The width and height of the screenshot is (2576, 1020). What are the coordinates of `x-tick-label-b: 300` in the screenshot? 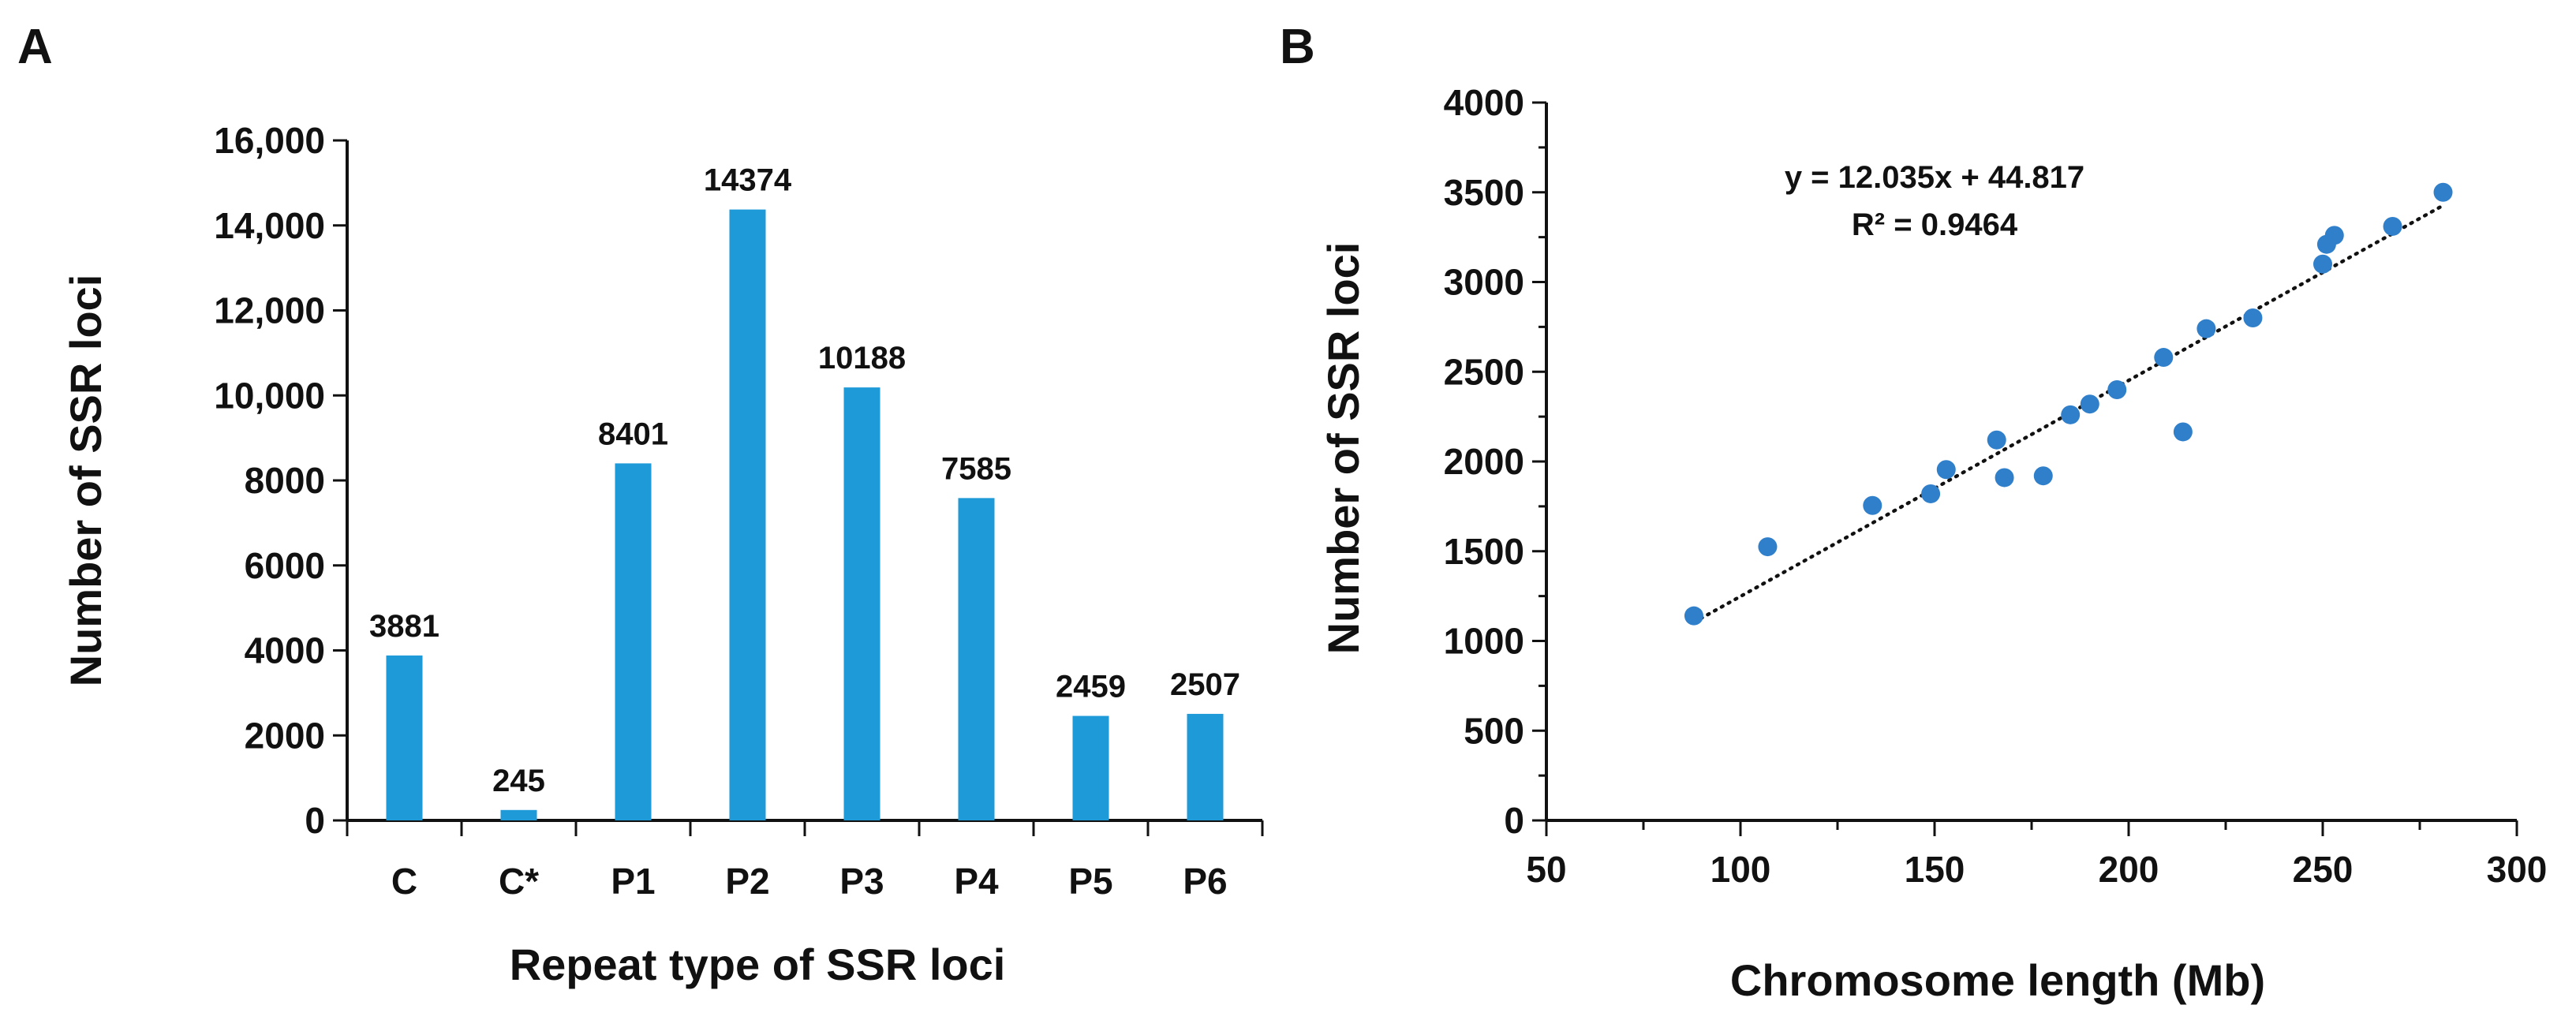 It's located at (2517, 869).